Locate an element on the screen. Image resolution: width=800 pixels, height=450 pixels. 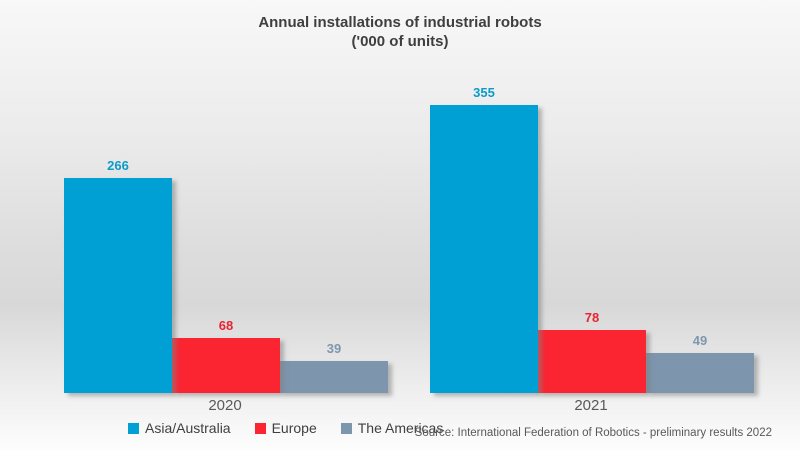
bar-the-americas-2021 is located at coordinates (700, 373).